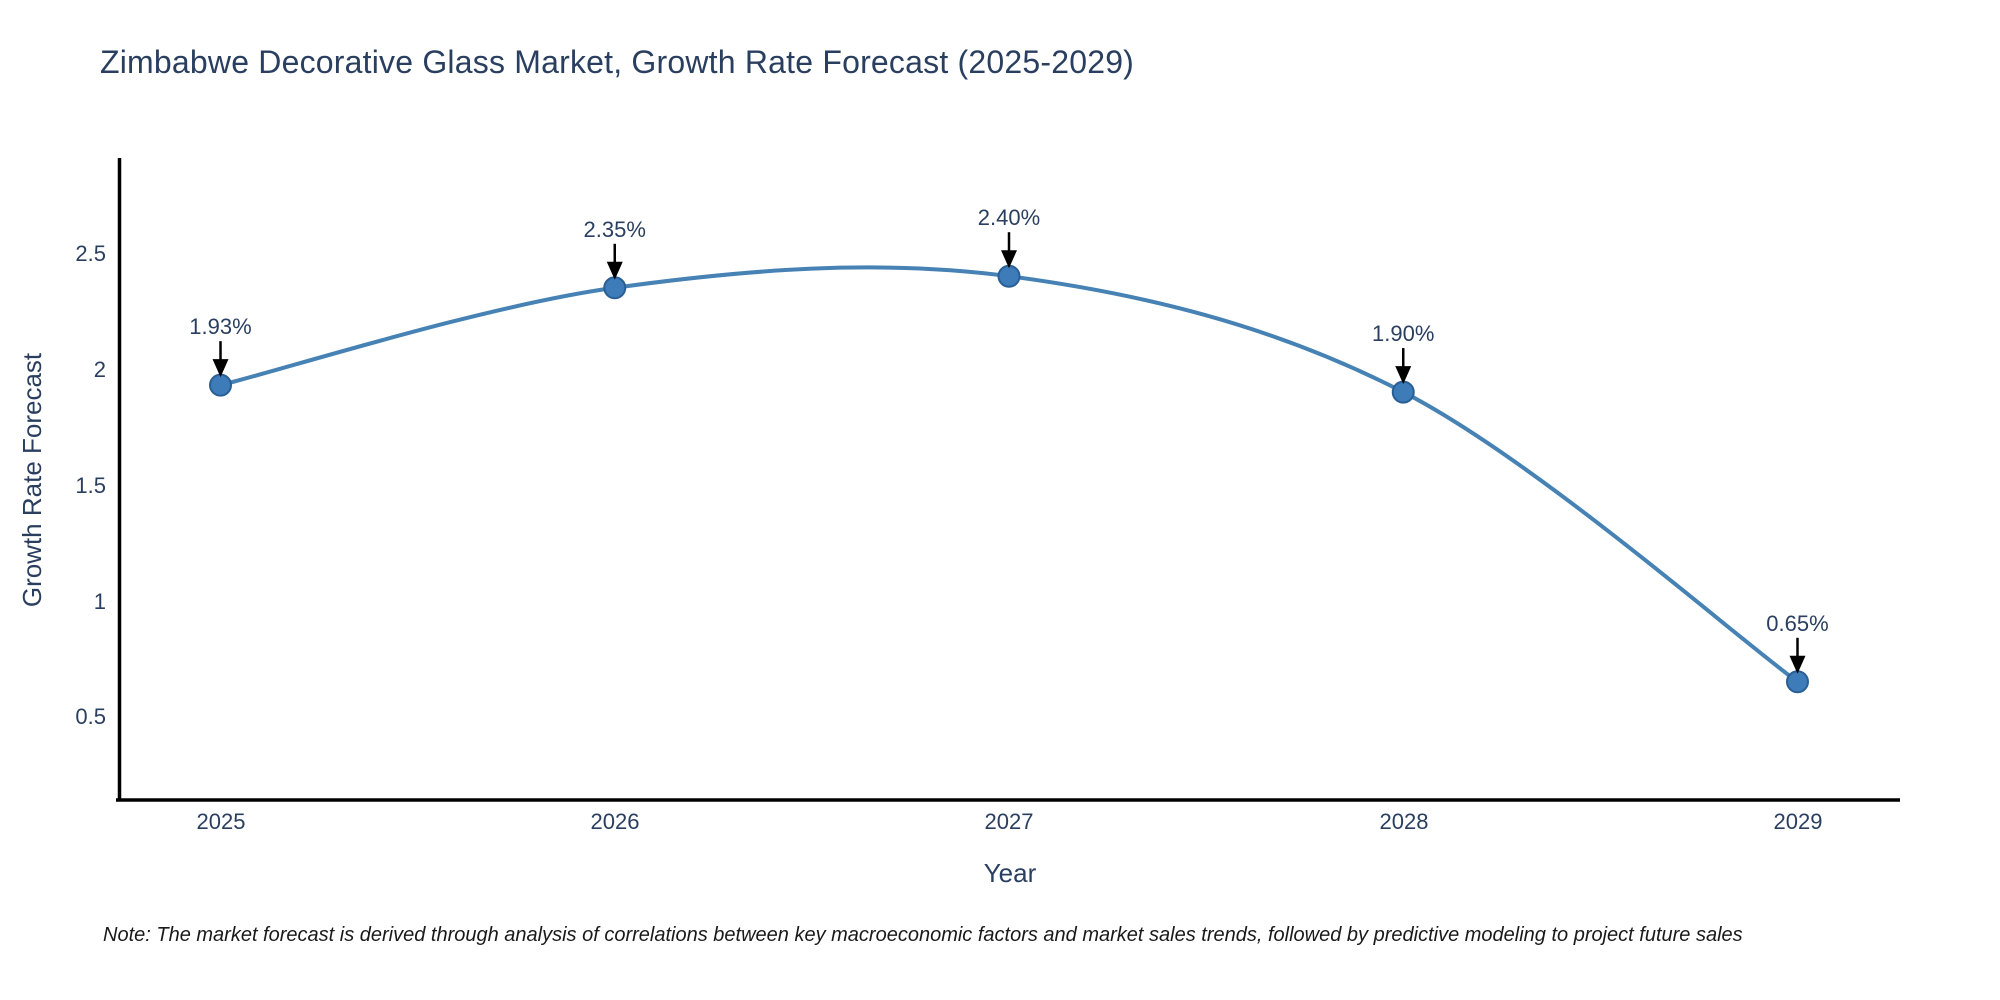 The image size is (2000, 1000). Describe the element at coordinates (1009, 821) in the screenshot. I see `x-tick-2027: 2027` at that location.